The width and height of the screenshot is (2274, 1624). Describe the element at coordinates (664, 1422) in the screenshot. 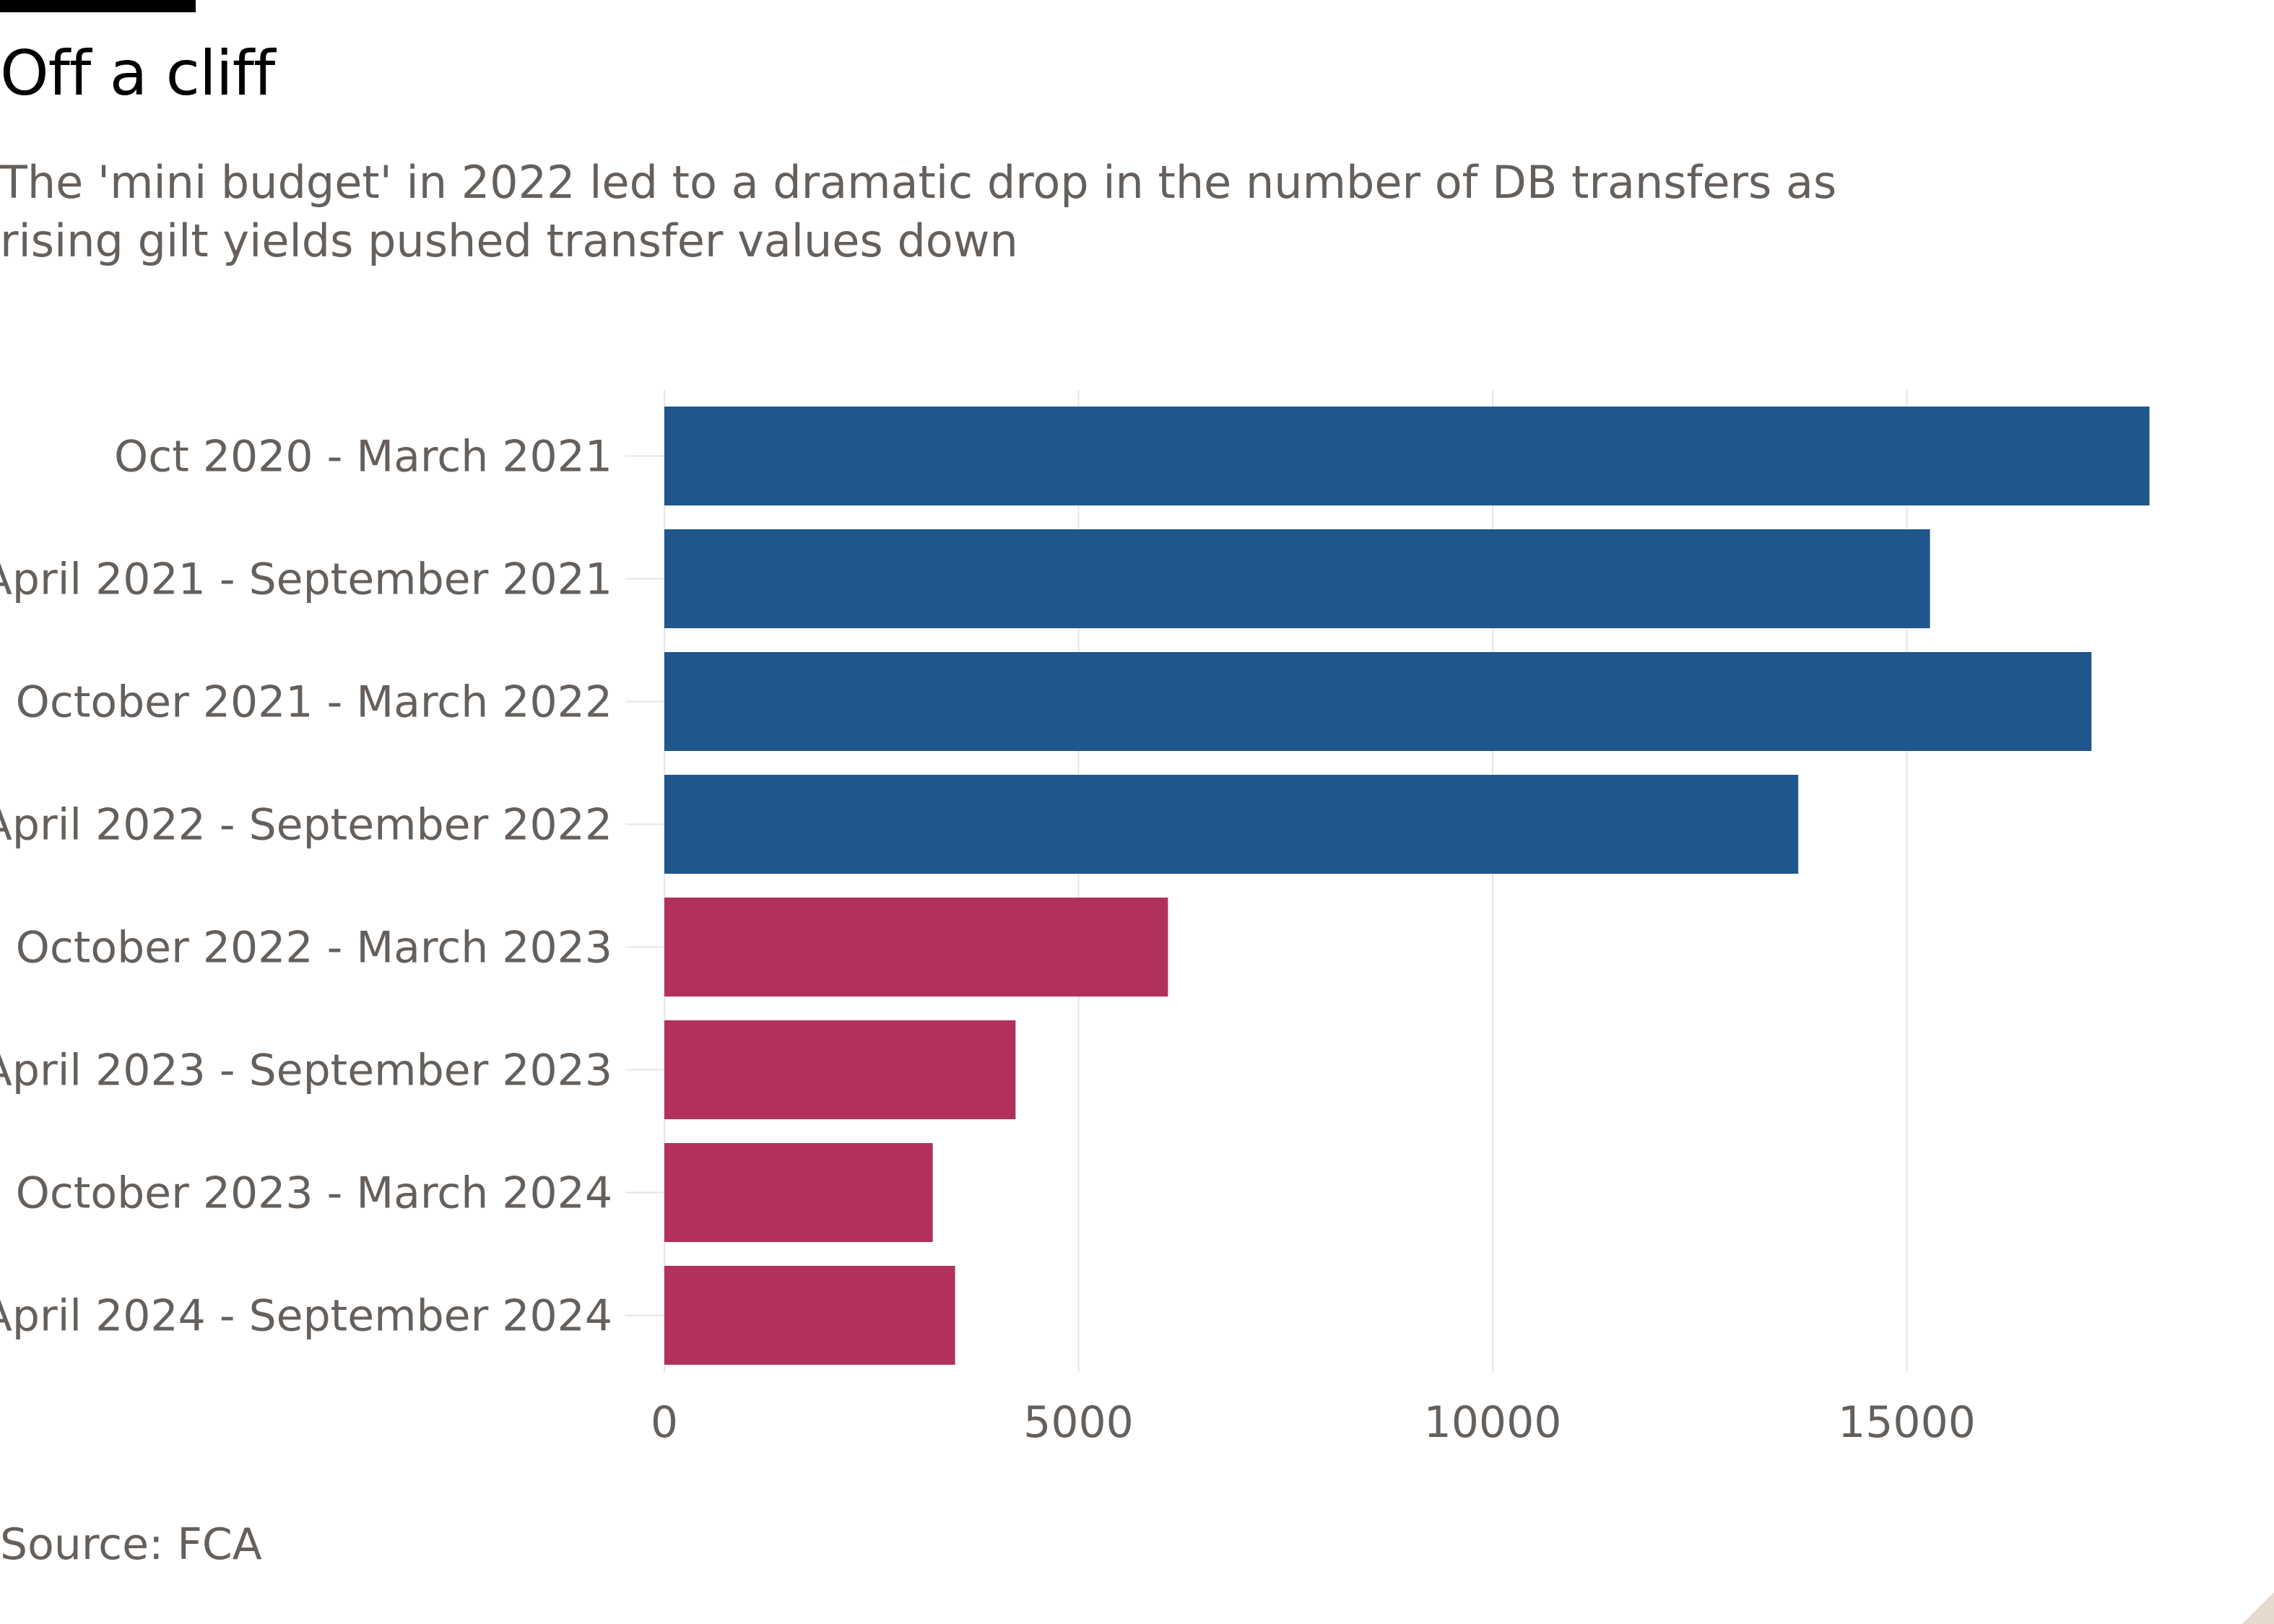

I see `x-tick-label: 0` at that location.